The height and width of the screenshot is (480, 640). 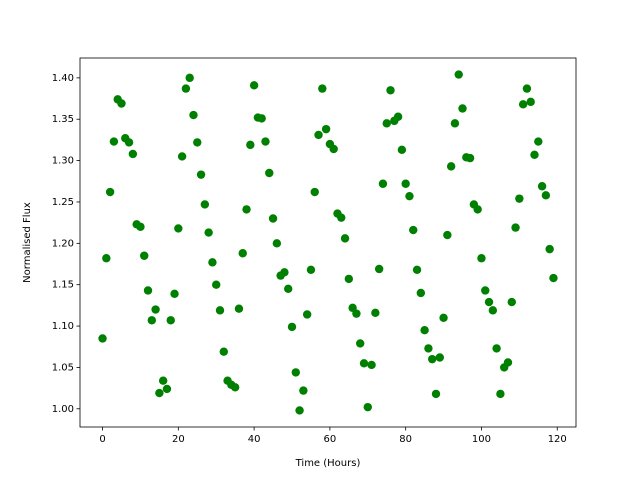 What do you see at coordinates (102, 439) in the screenshot?
I see `x-tick-label: 0` at bounding box center [102, 439].